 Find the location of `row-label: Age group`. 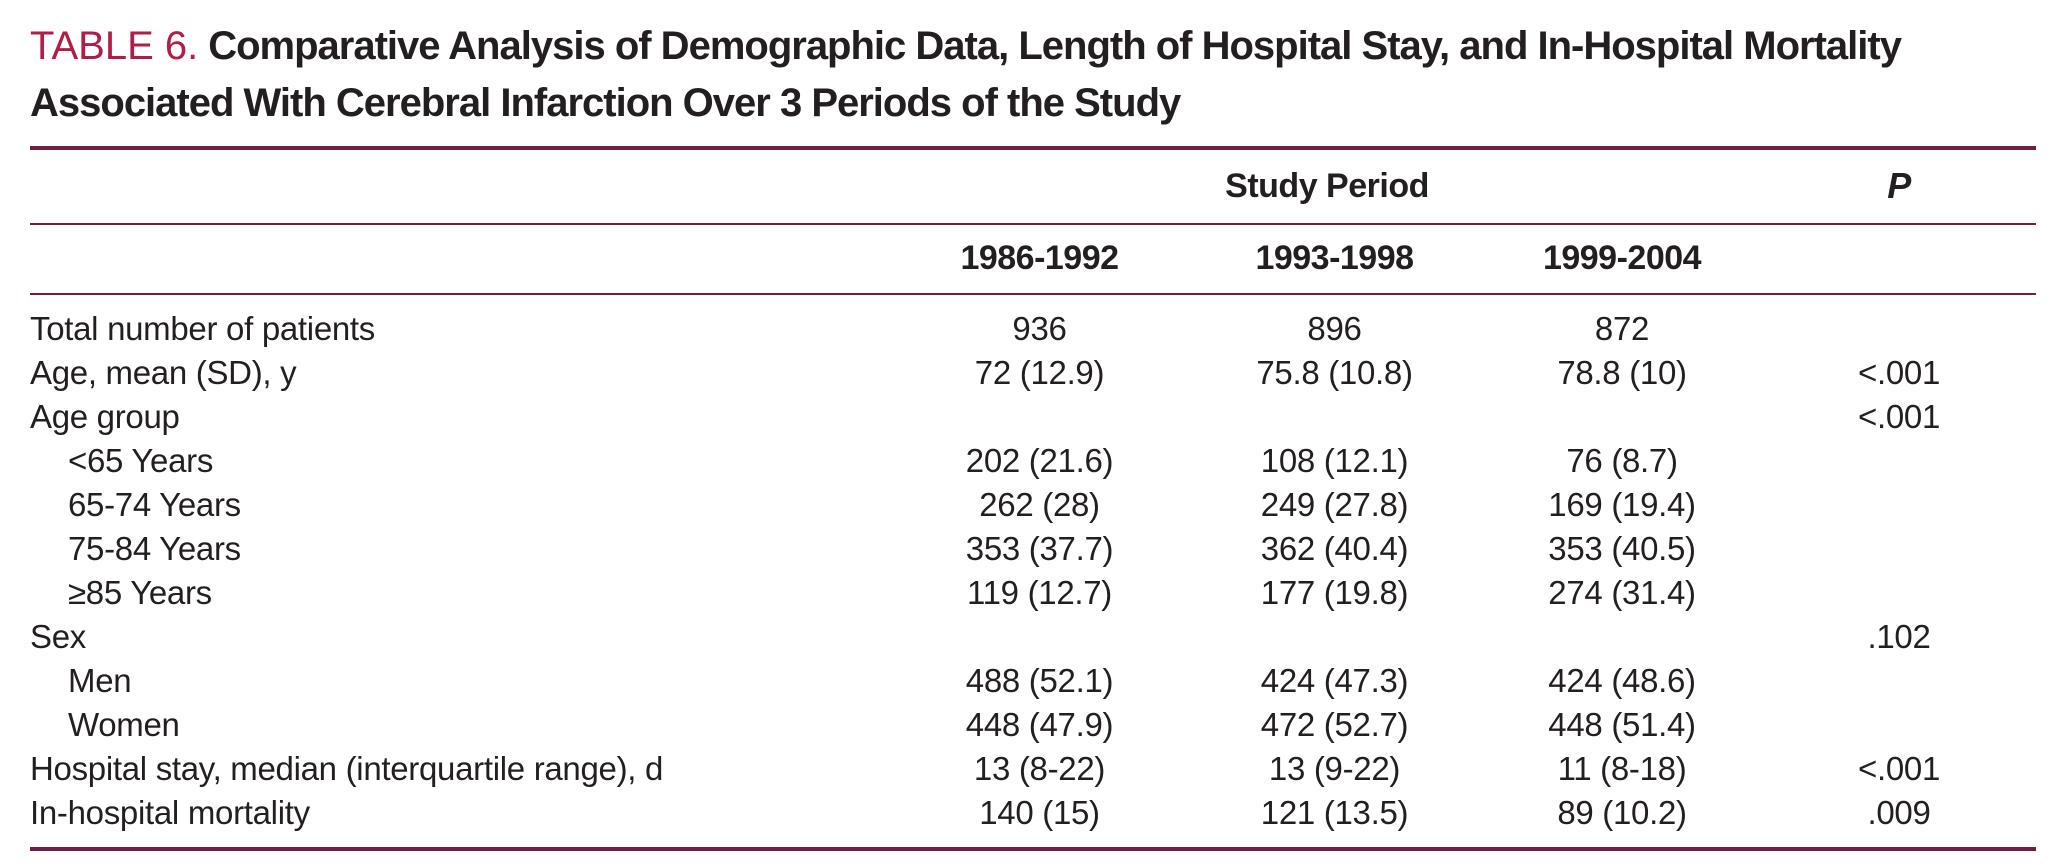

row-label: Age group is located at coordinates (105, 416).